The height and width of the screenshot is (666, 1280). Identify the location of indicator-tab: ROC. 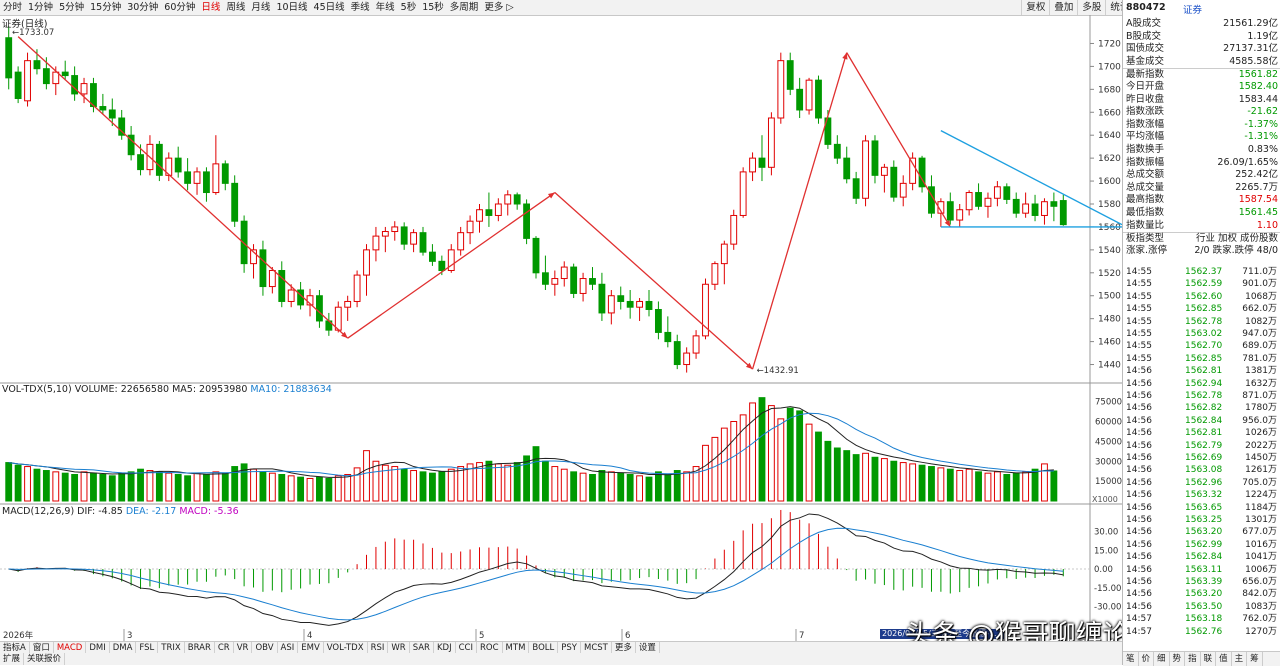
(490, 648).